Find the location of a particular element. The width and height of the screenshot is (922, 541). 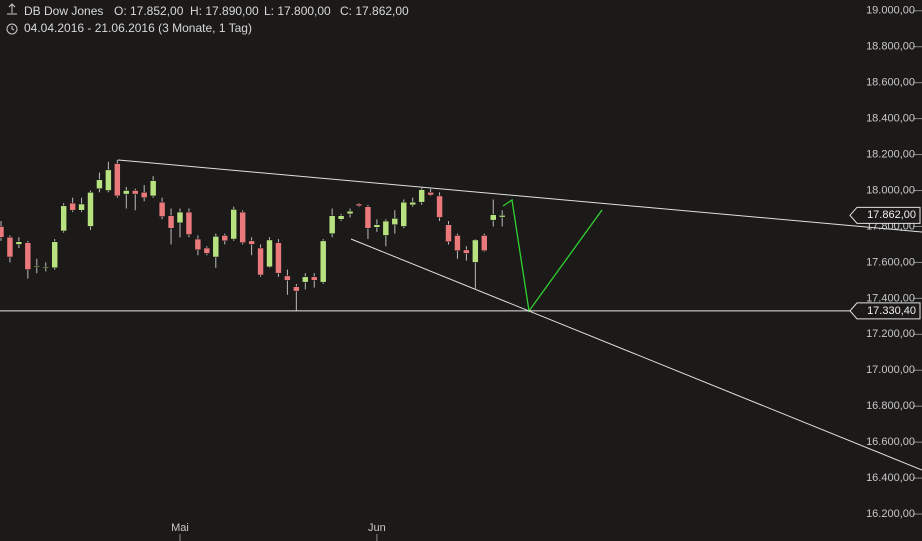

ohlc-low: L: 17.800,00 is located at coordinates (297, 11).